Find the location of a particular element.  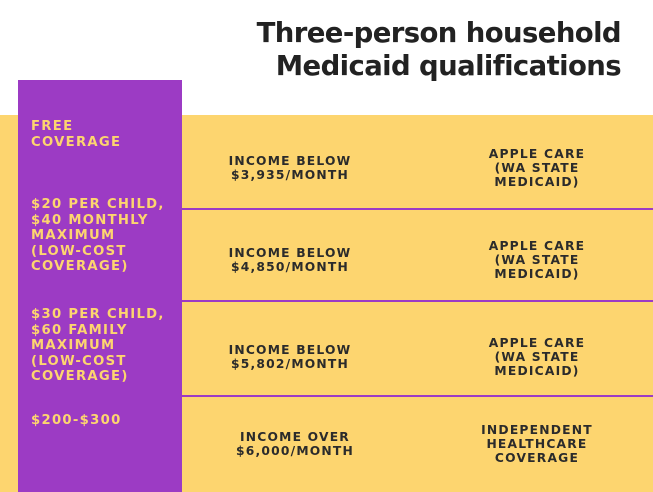

program-name-row-4: INDEPENDENT HEALTHCARE COVERAGE is located at coordinates (537, 444).